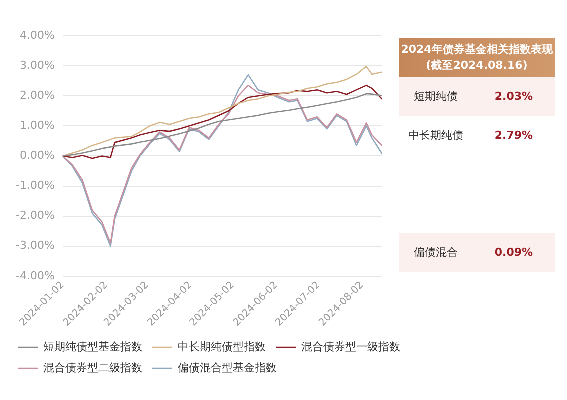 This screenshot has width=567, height=400. I want to click on text: (截至2024.08.16), so click(477, 66).